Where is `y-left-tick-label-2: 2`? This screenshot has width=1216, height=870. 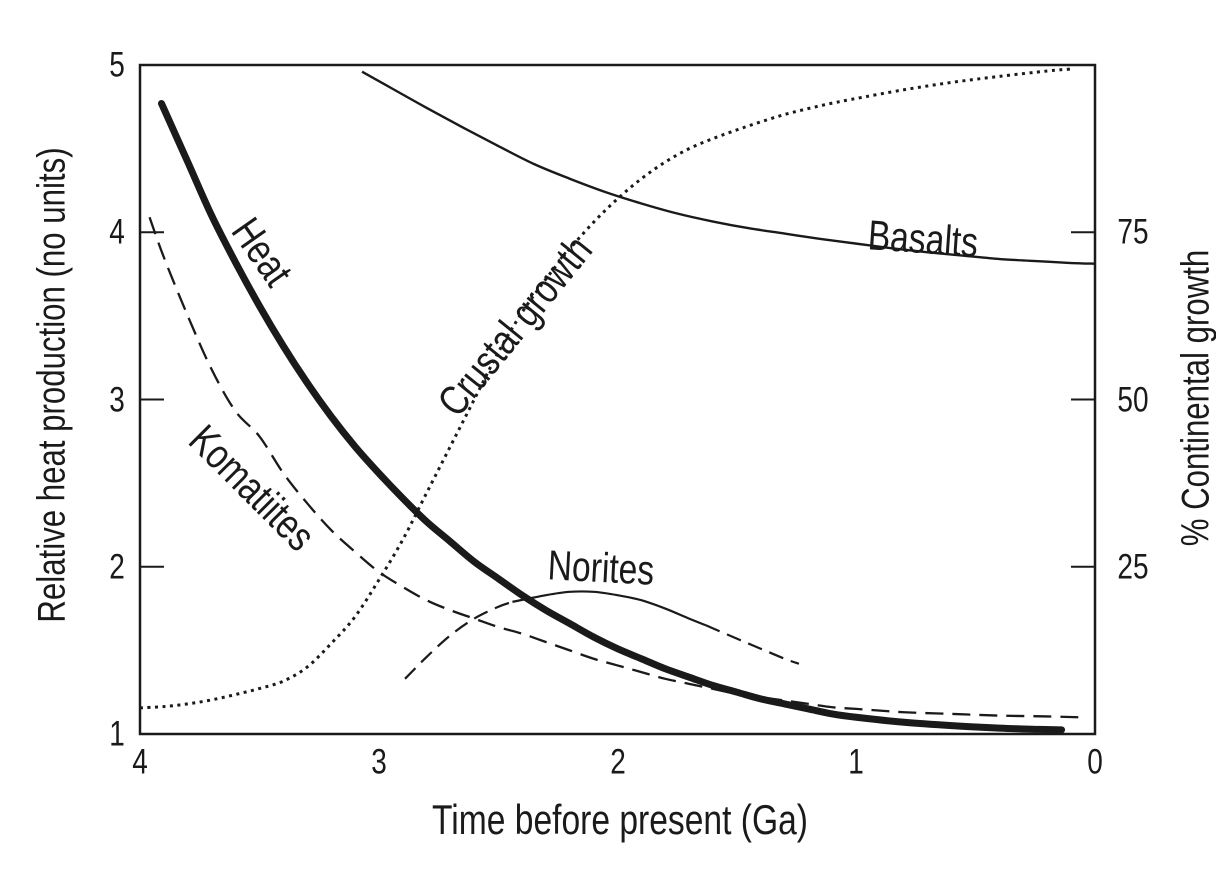
y-left-tick-label-2: 2 is located at coordinates (117, 567).